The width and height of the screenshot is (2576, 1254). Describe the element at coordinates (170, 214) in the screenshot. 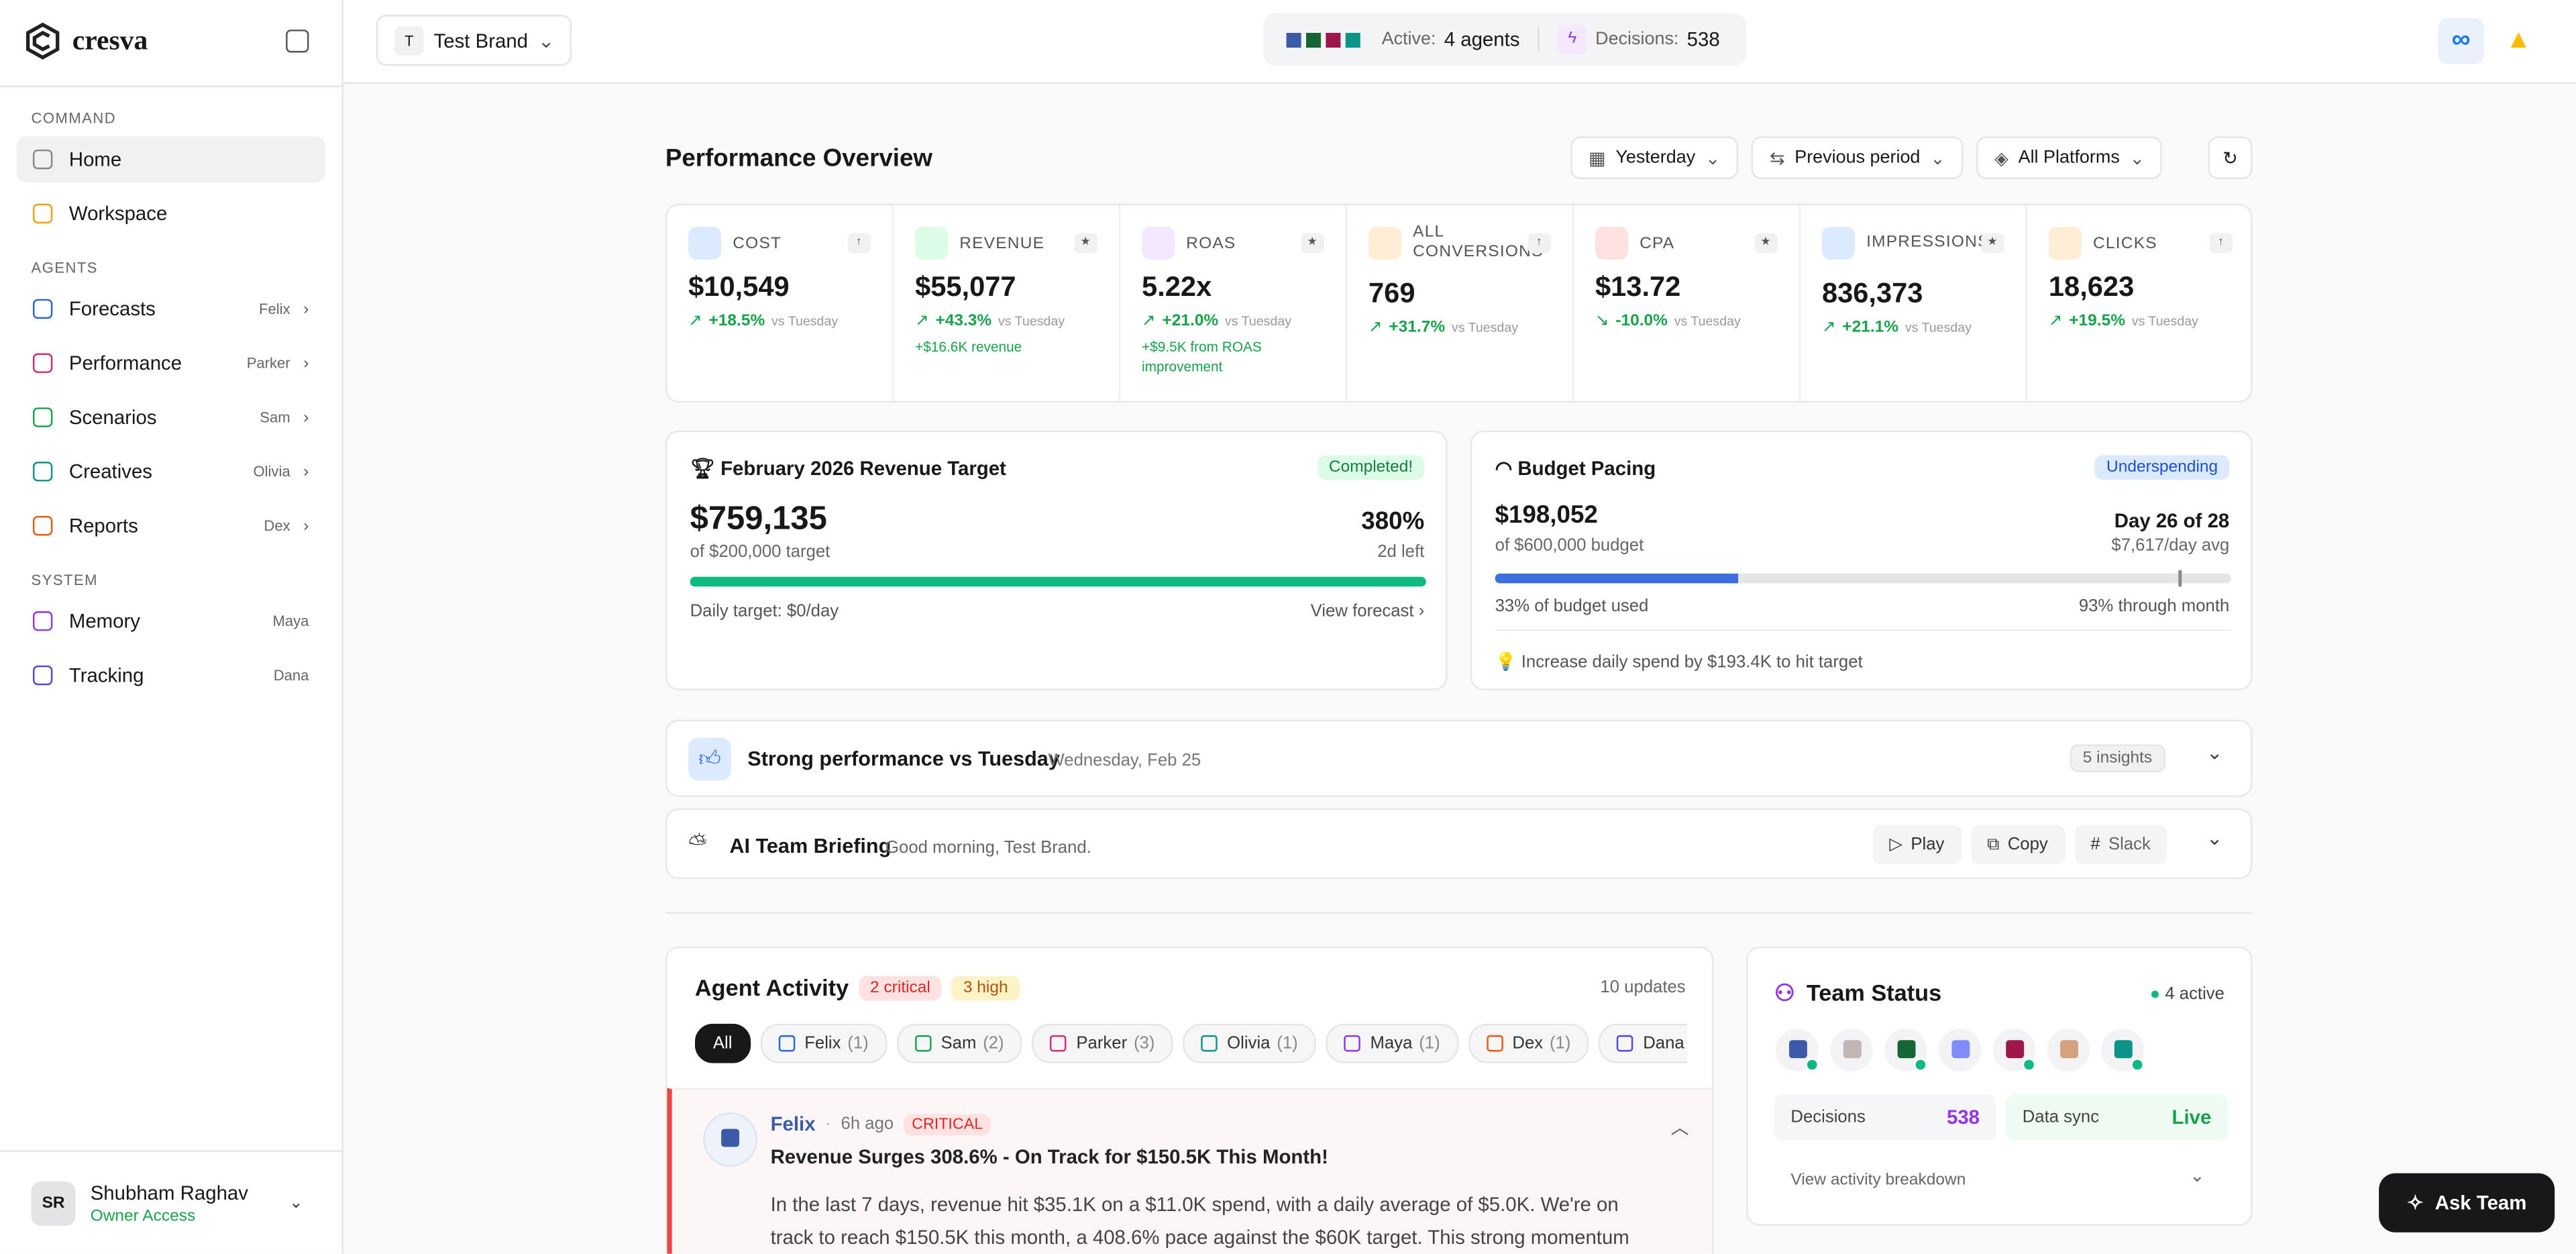

I see `nav-item: Workspace` at that location.